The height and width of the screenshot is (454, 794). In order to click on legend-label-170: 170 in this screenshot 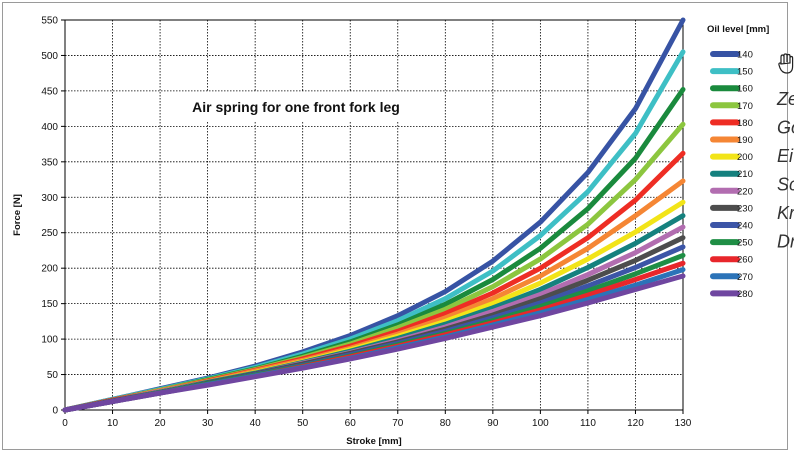, I will do `click(745, 106)`.